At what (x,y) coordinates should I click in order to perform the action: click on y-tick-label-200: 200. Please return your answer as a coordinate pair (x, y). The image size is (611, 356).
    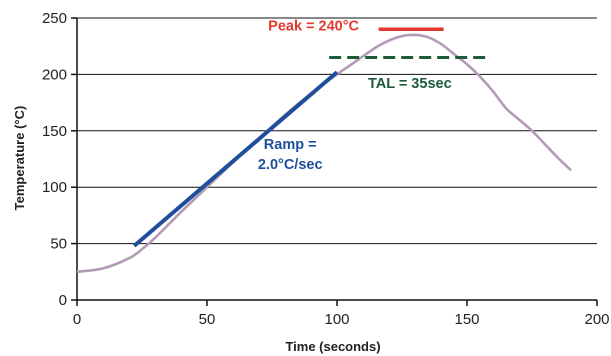
    Looking at the image, I should click on (54, 74).